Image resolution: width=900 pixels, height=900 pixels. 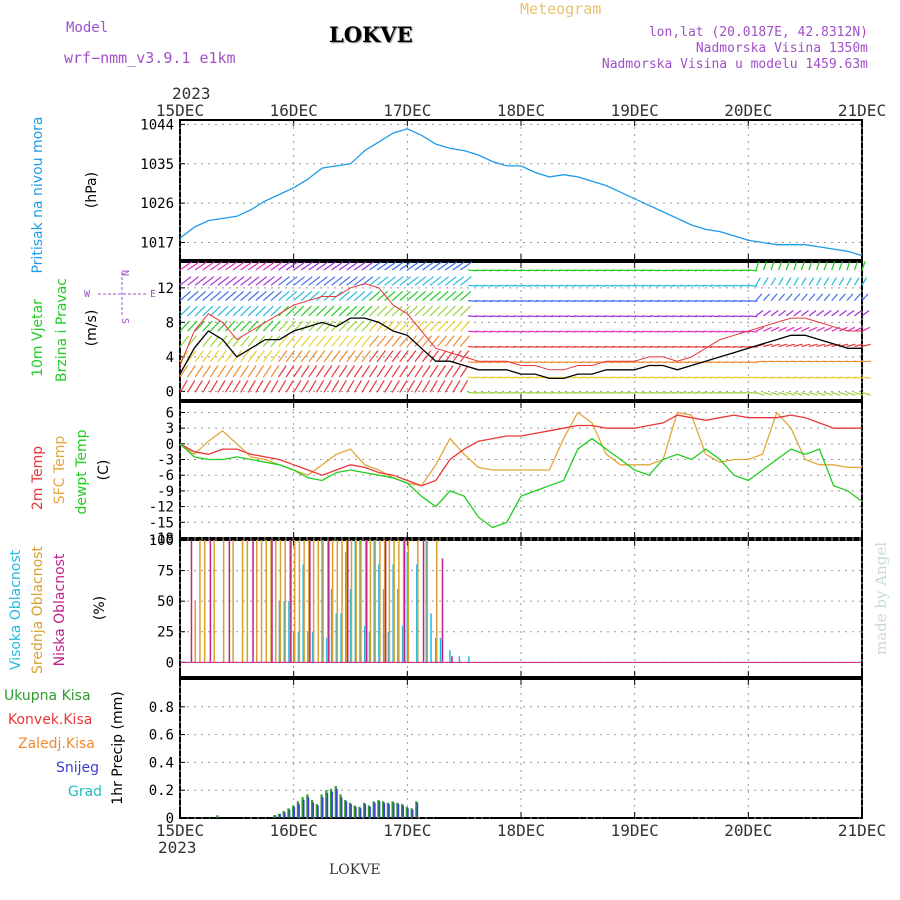 What do you see at coordinates (157, 204) in the screenshot?
I see `y-tick-label: 1026` at bounding box center [157, 204].